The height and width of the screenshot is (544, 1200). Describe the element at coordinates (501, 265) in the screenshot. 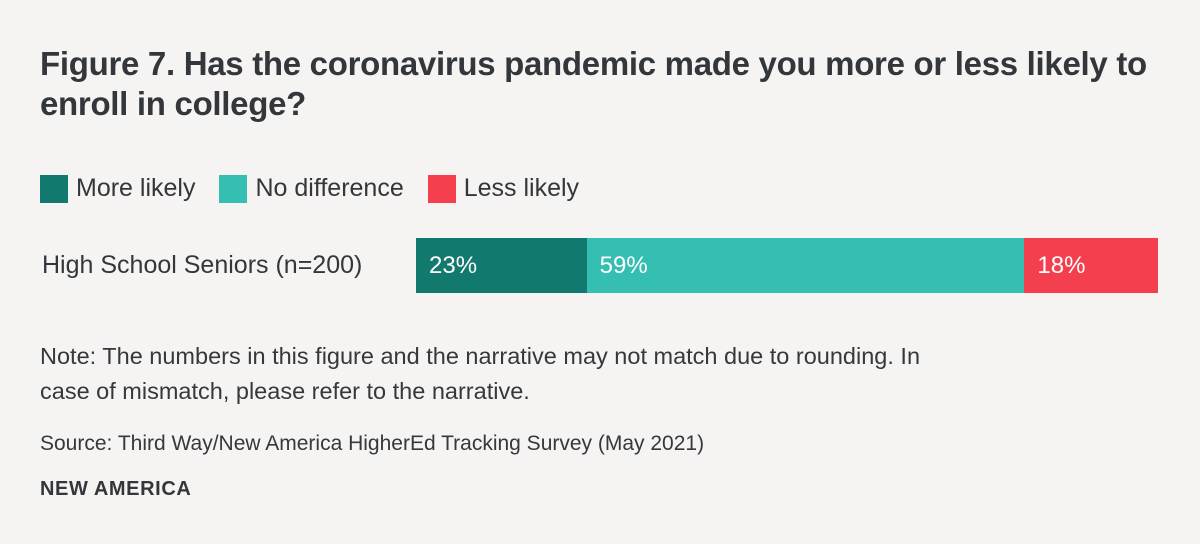

I see `bar-segment-more-likely: 23%` at that location.